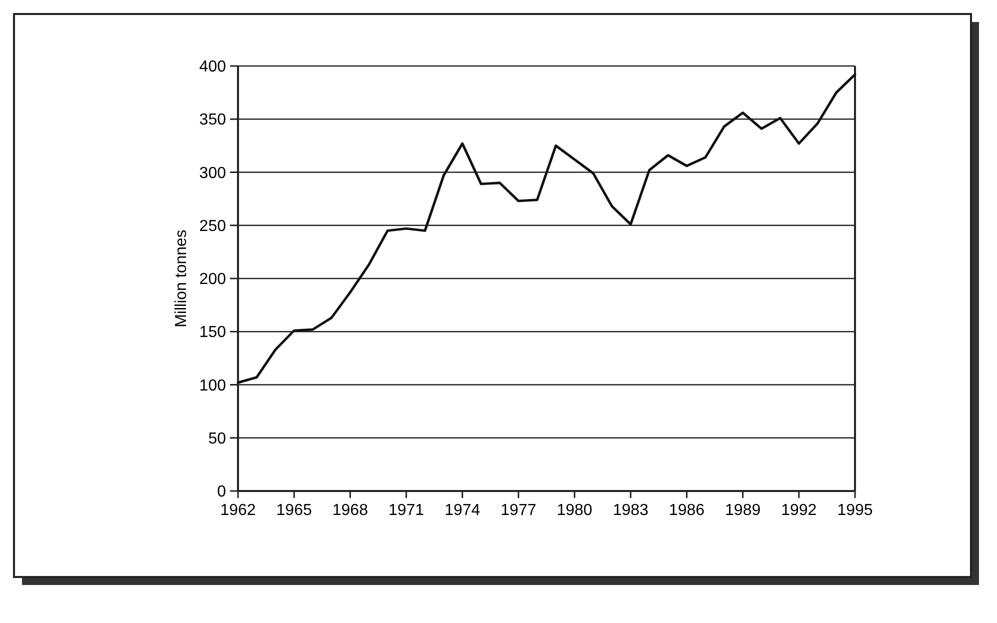 Image resolution: width=997 pixels, height=623 pixels. What do you see at coordinates (518, 510) in the screenshot?
I see `x-tick-label: 1977` at bounding box center [518, 510].